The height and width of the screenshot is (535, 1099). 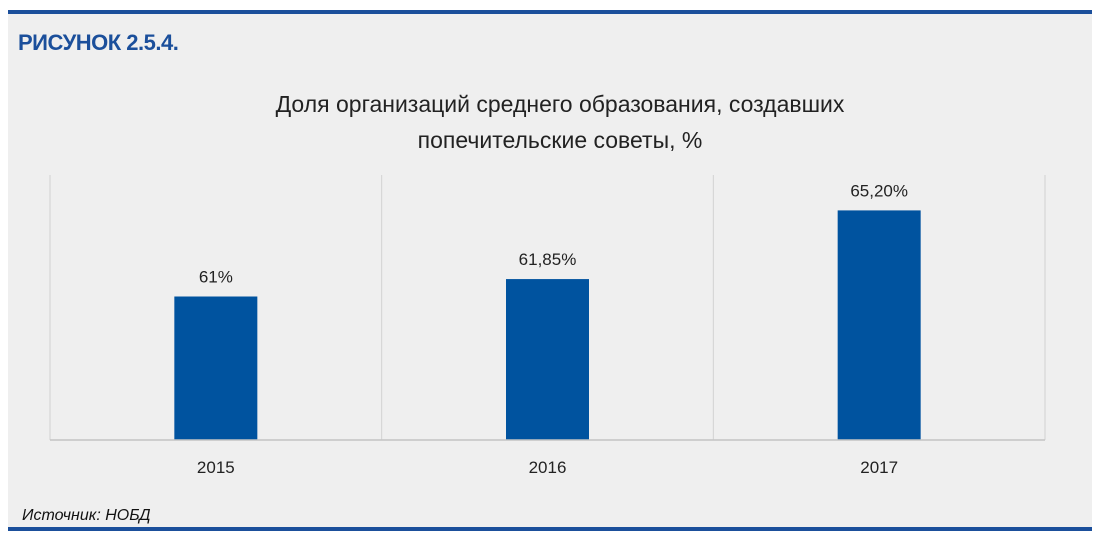 I want to click on x-axis-tick-labels: 2015 2016 2017, so click(x=547, y=467).